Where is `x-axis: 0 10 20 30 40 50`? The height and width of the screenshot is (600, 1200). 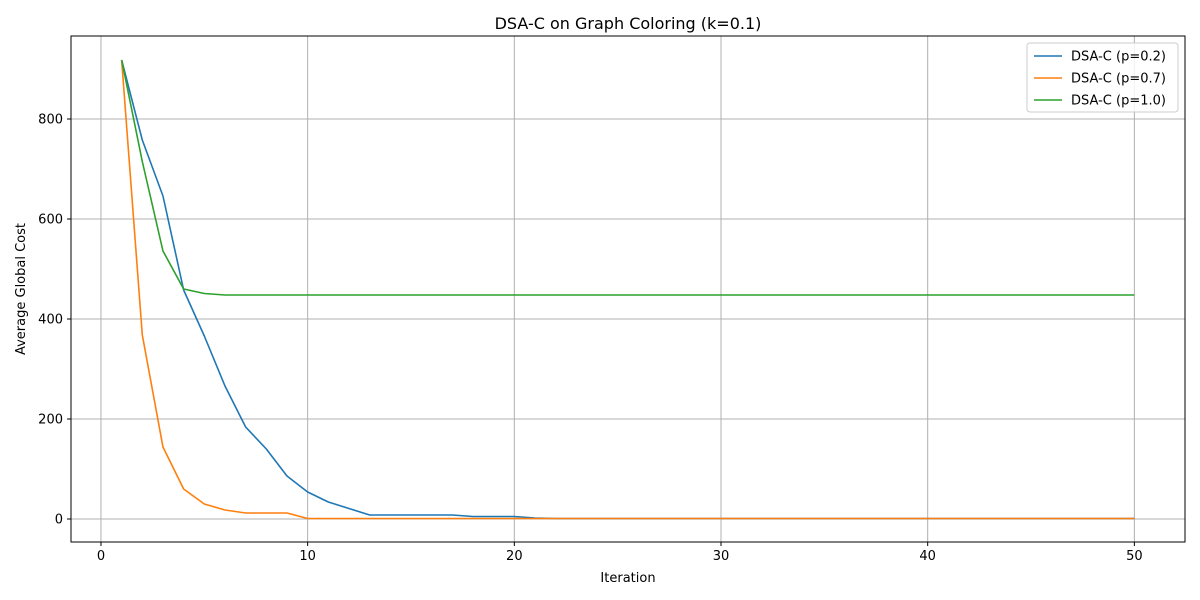
x-axis: 0 10 20 30 40 50 is located at coordinates (620, 553).